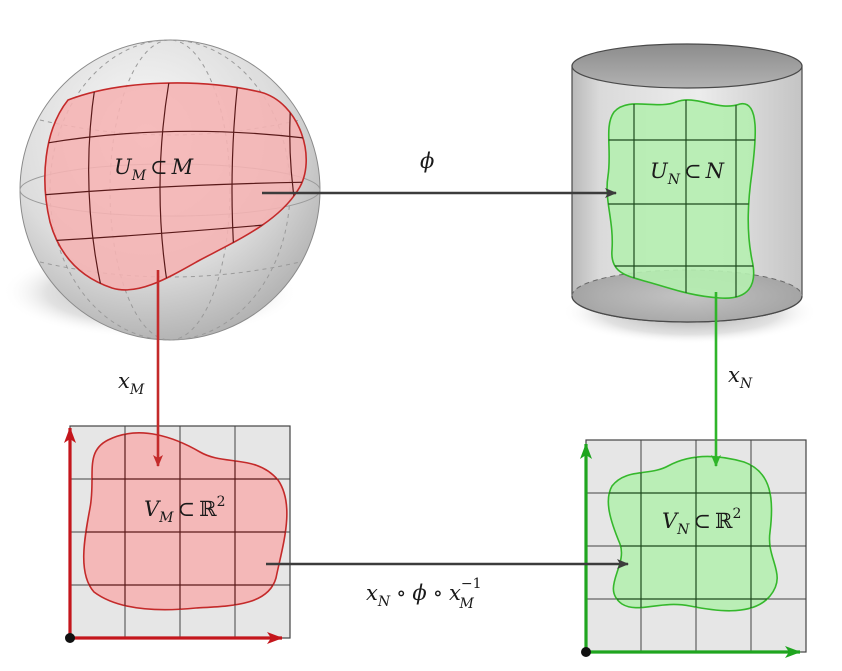 The height and width of the screenshot is (671, 842). I want to click on patch-u-n, so click(681, 199).